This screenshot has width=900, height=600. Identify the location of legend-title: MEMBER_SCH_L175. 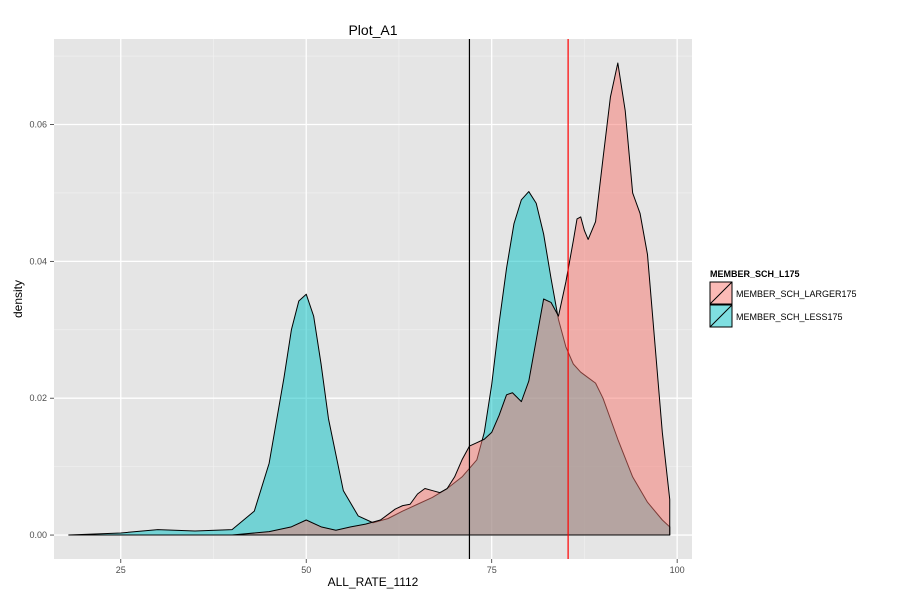
(755, 274).